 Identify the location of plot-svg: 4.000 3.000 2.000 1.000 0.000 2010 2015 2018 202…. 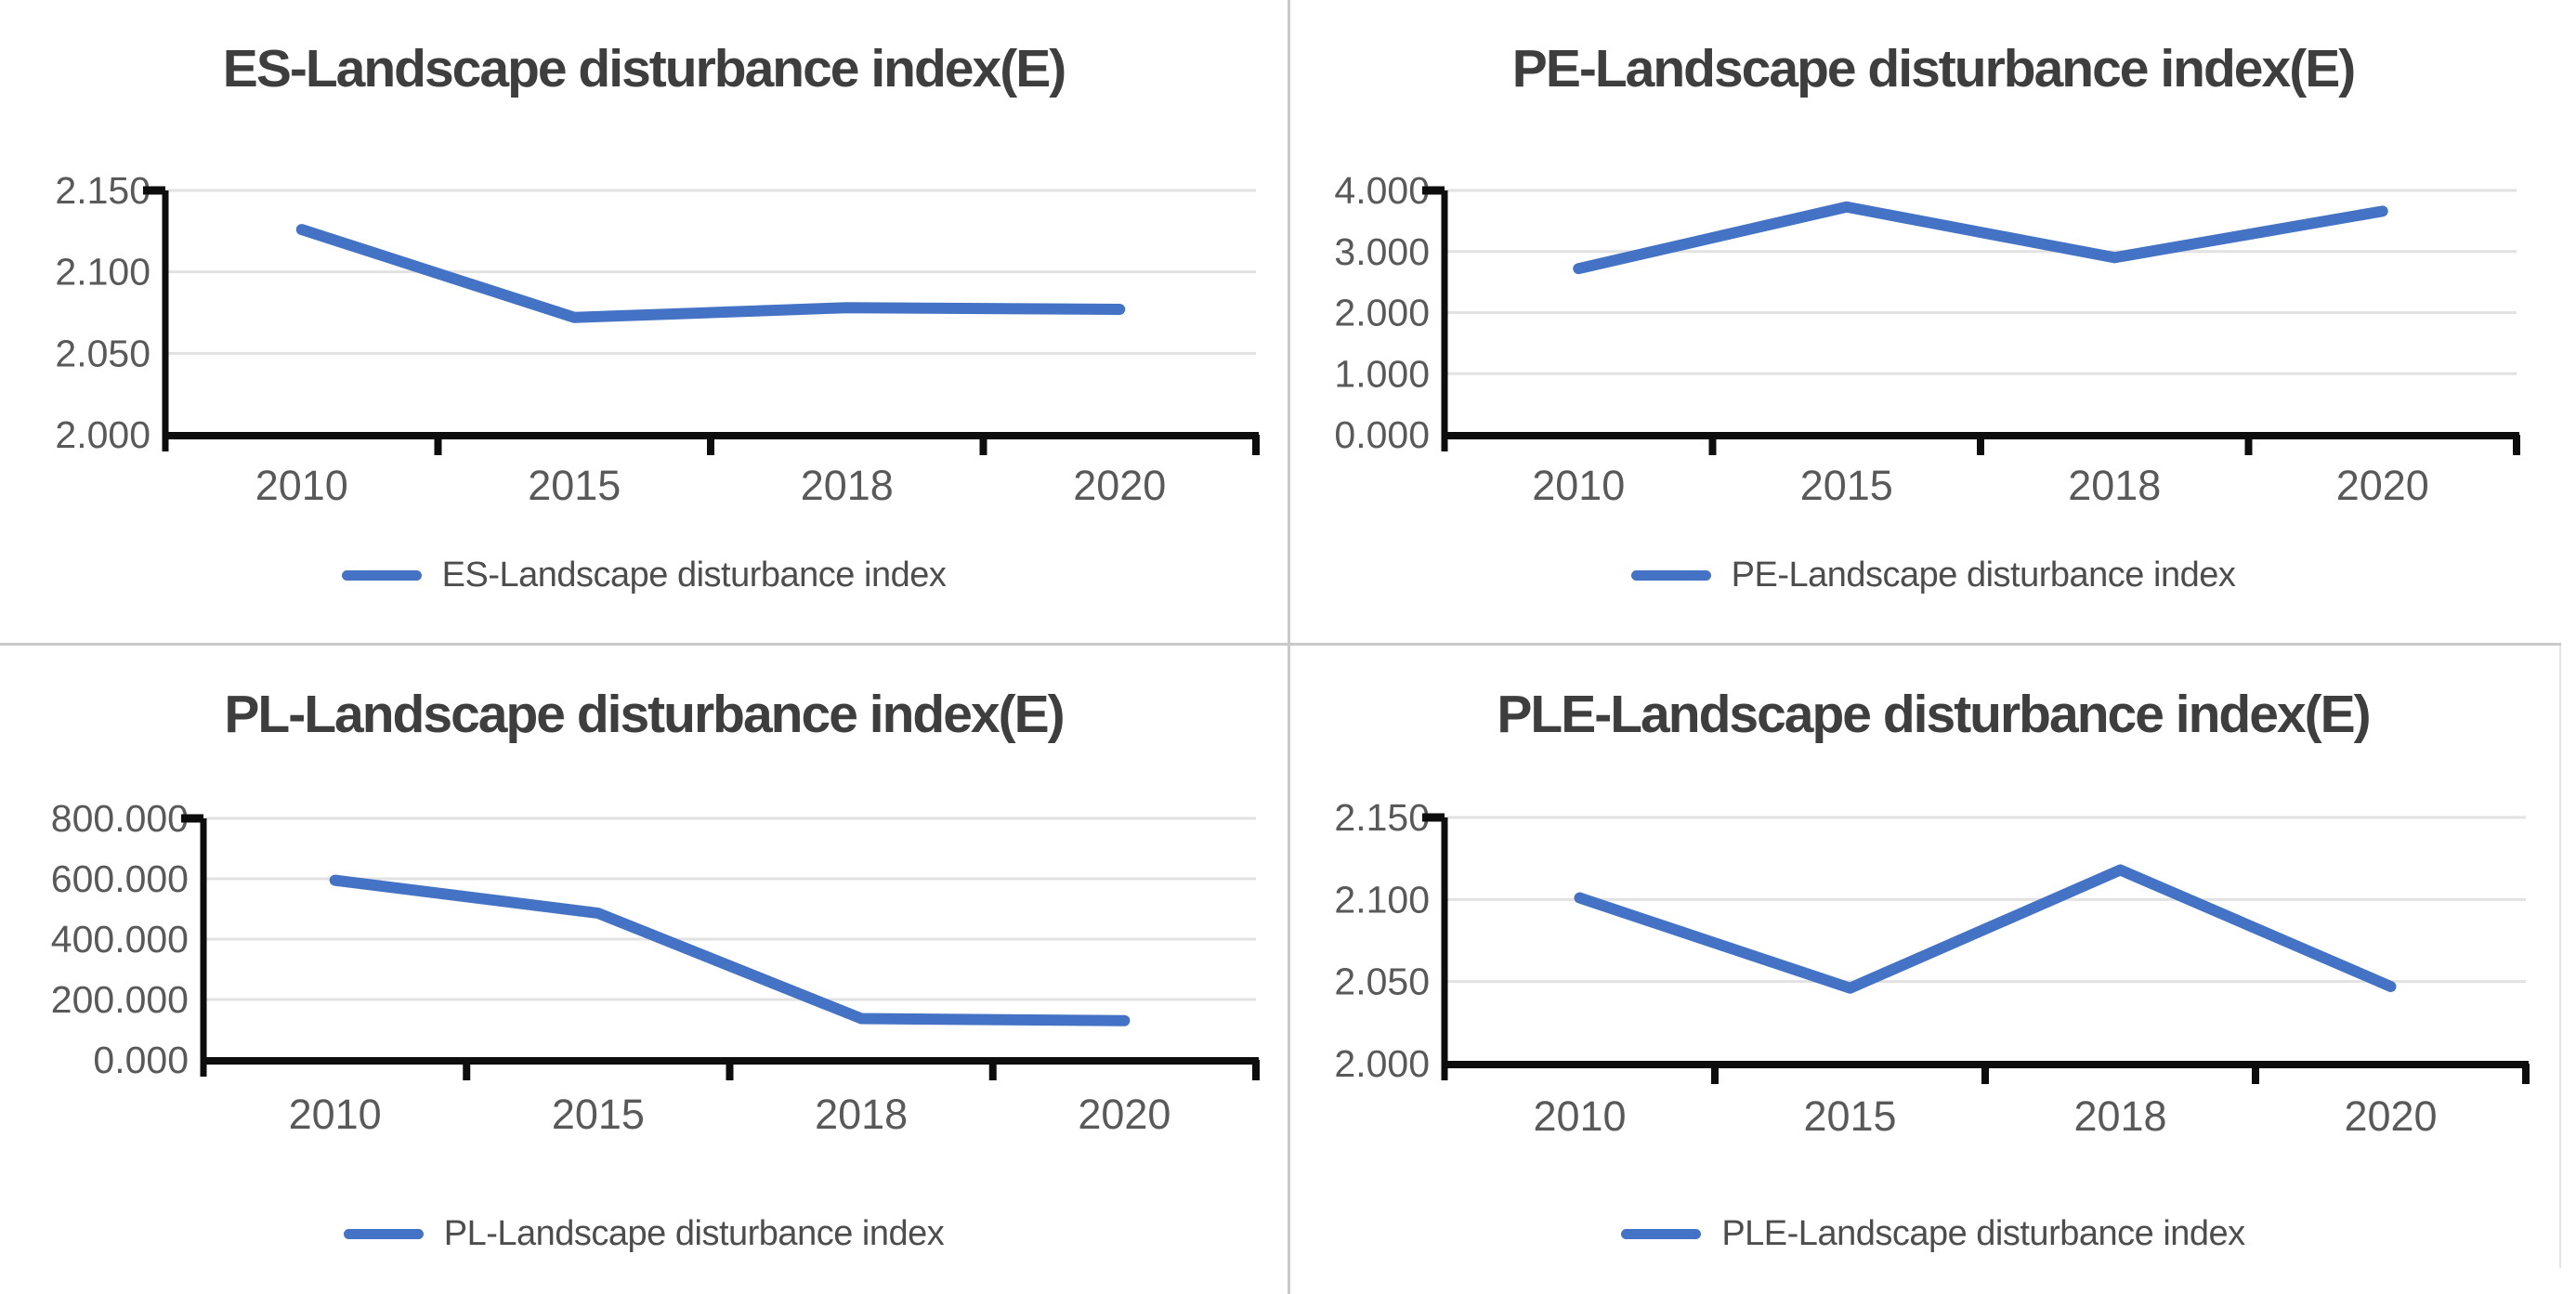
(1927, 339).